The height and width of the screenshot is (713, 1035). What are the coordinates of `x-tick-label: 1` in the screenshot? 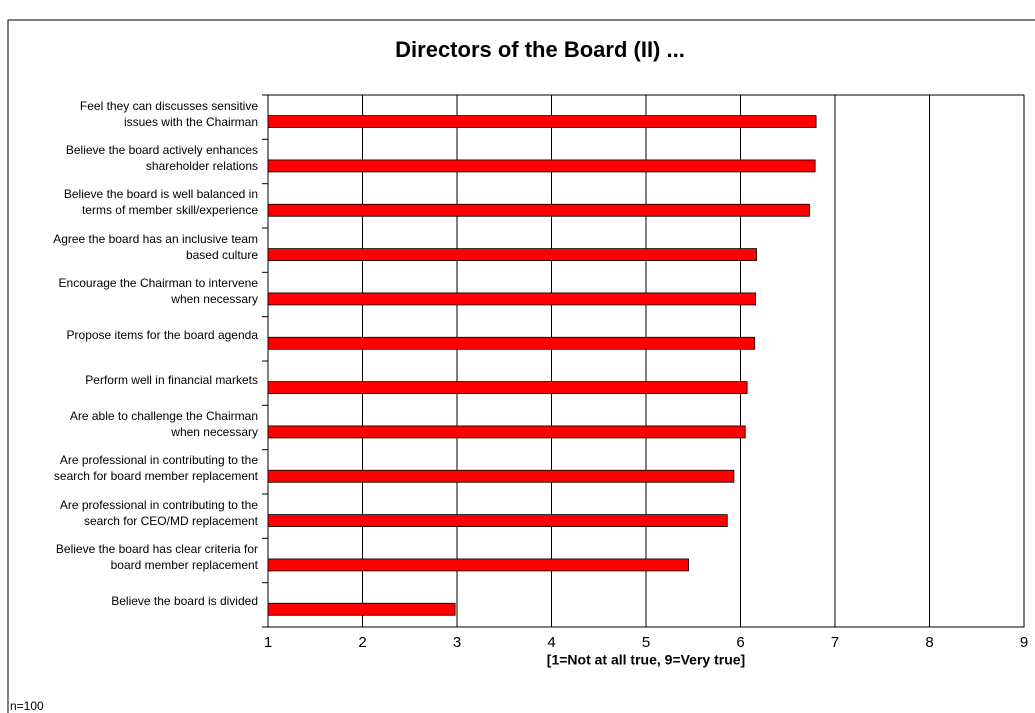 It's located at (268, 642).